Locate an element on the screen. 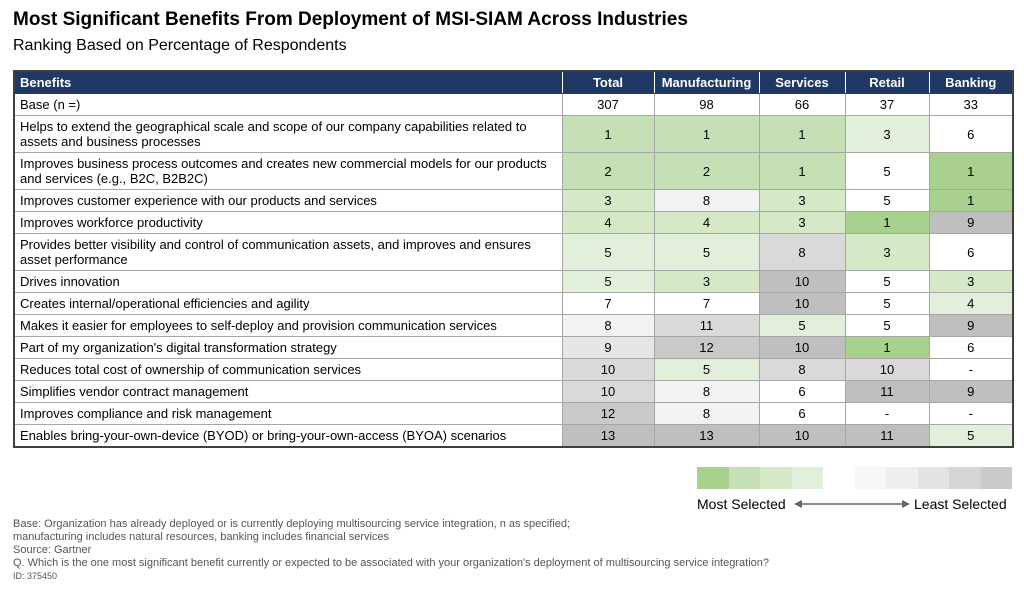 Image resolution: width=1024 pixels, height=592 pixels. row-label: Improves compliance and risk management is located at coordinates (288, 413).